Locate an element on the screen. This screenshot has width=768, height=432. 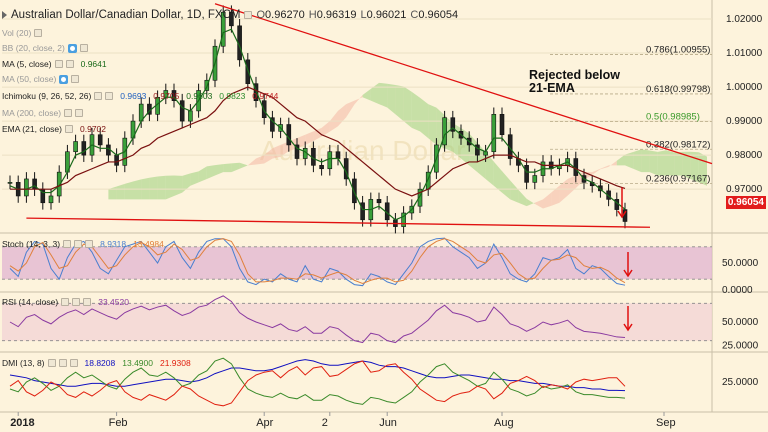
fib-level-label: 0.382(0.98172) is located at coordinates (678, 144).